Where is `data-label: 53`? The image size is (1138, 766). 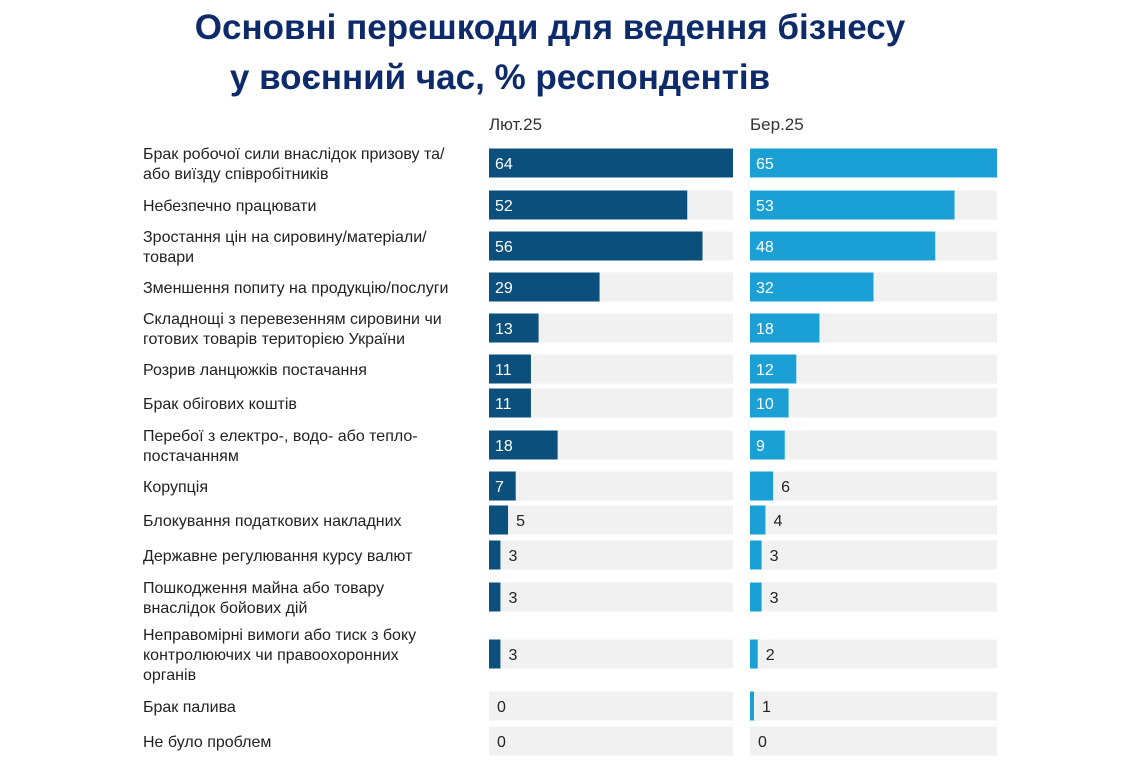
data-label: 53 is located at coordinates (765, 206).